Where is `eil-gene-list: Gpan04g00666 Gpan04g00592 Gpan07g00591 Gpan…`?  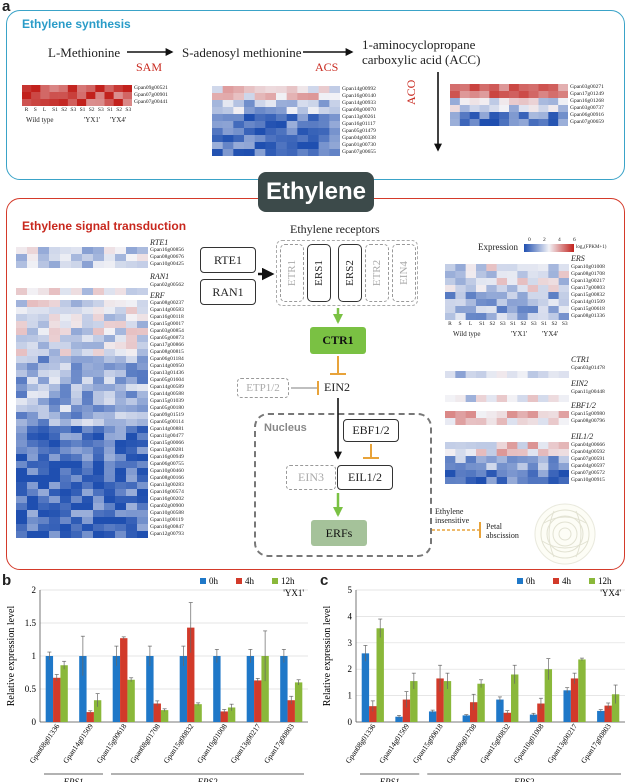
eil-gene-list: Gpan04g00666 Gpan04g00592 Gpan07g00591 Gpan… is located at coordinates (588, 463).